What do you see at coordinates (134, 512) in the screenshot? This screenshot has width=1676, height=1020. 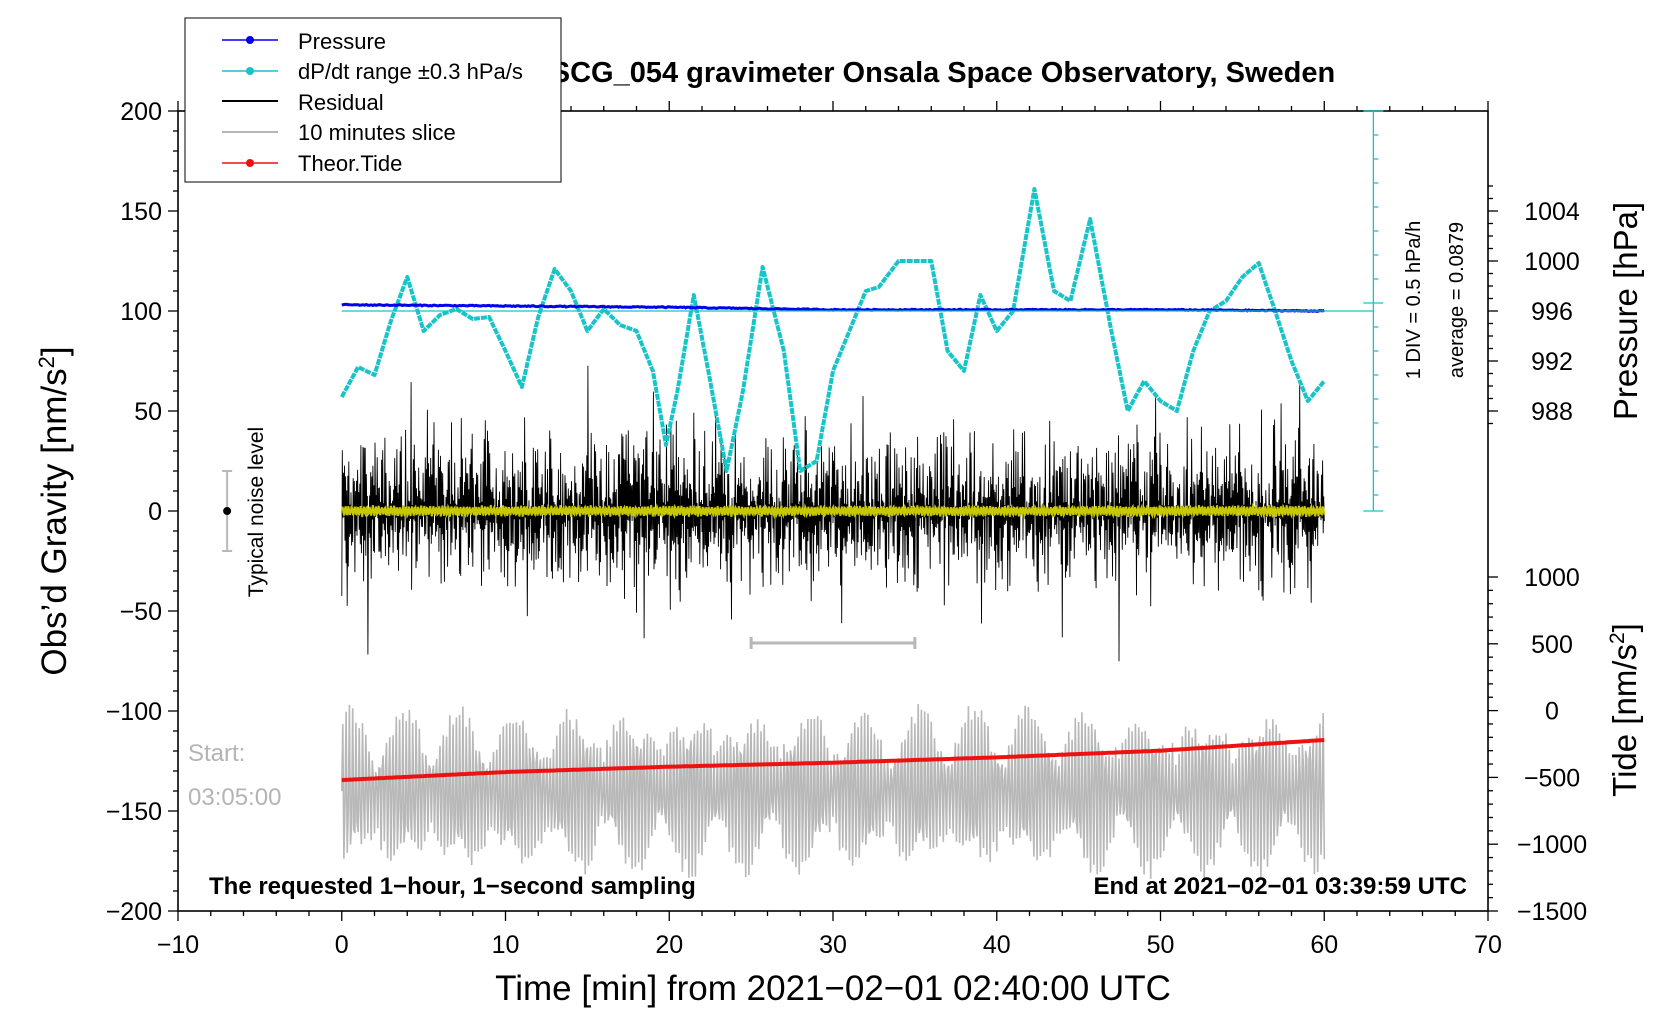 I see `y-left-tick-labels: 200 150 100 50 0 −50 −100 −150 −200` at bounding box center [134, 512].